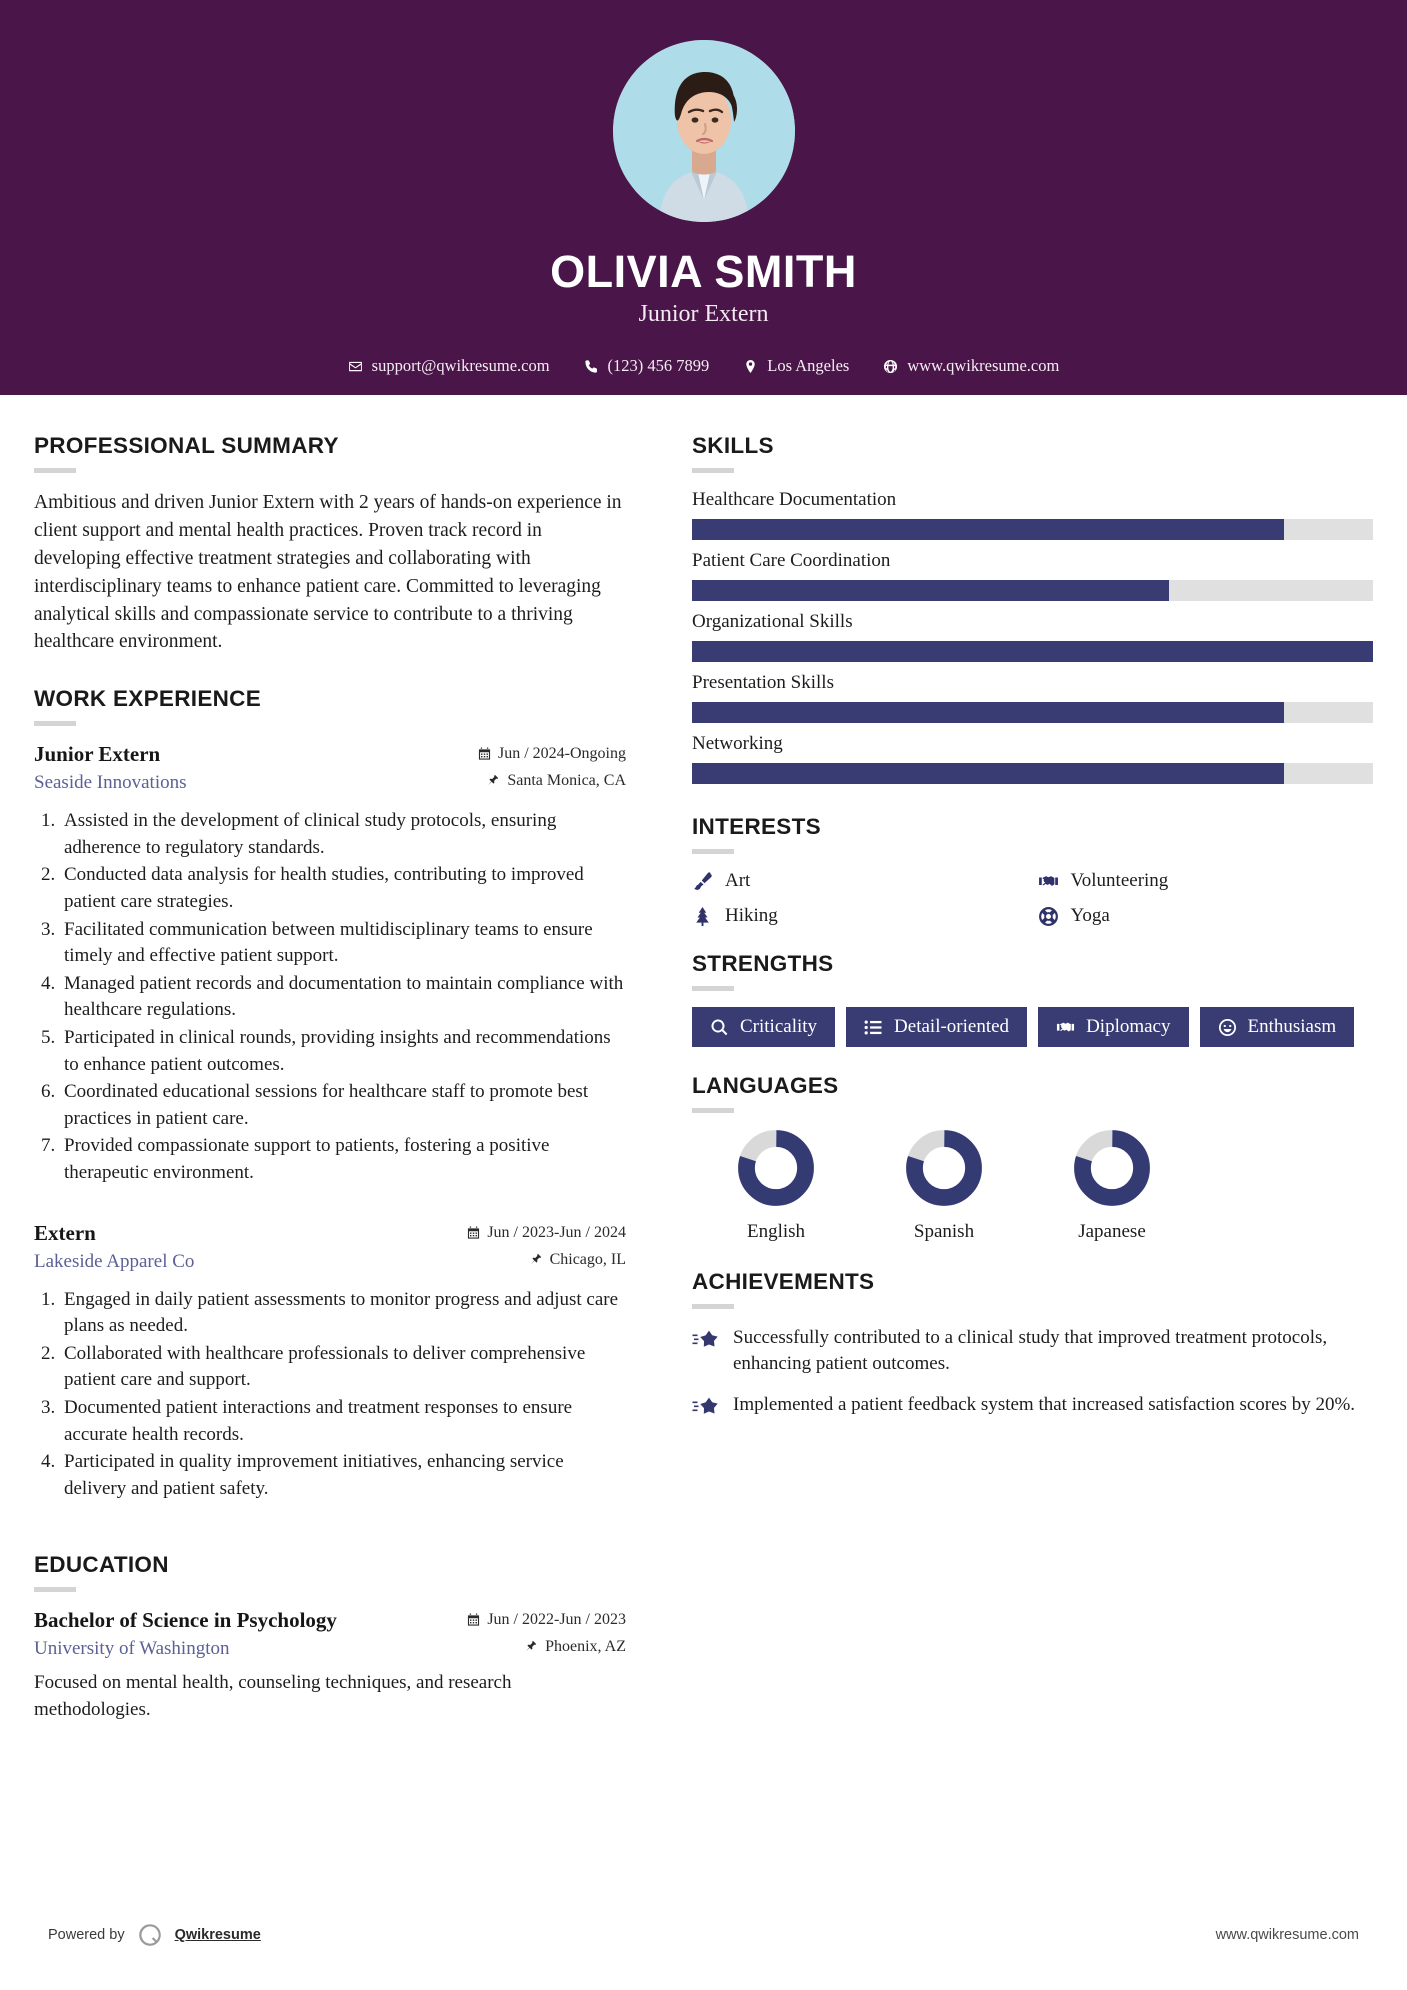 This screenshot has height=1990, width=1407. I want to click on contact-website: www.qwikresume.com, so click(971, 366).